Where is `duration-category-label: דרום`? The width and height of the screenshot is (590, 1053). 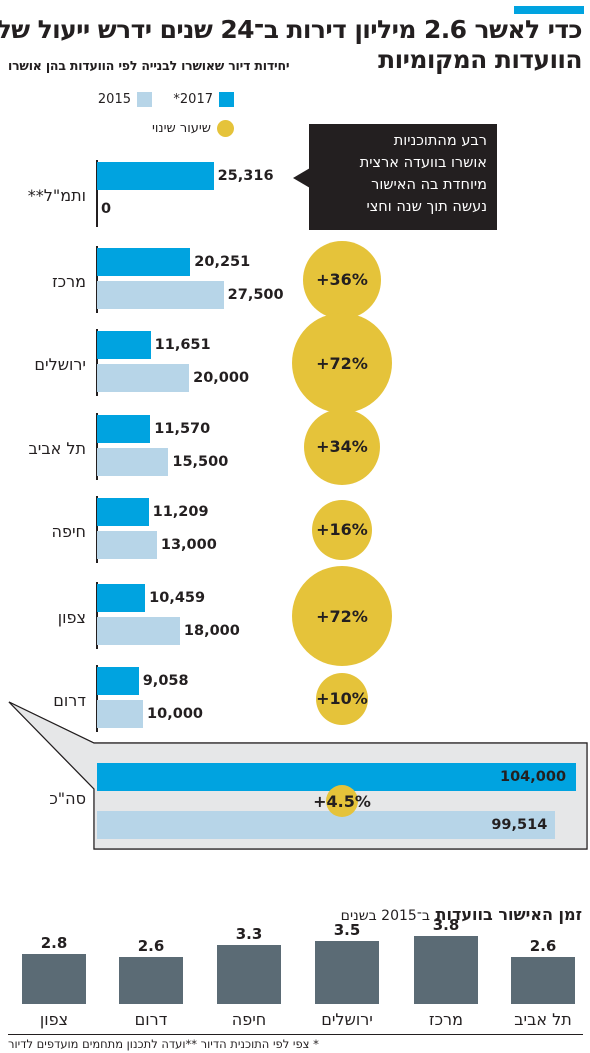 duration-category-label: דרום is located at coordinates (151, 1019).